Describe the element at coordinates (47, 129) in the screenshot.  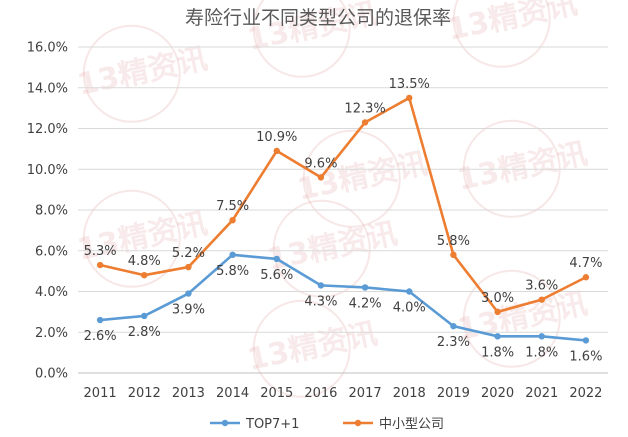
I see `y-tick-label: 12.0%` at that location.